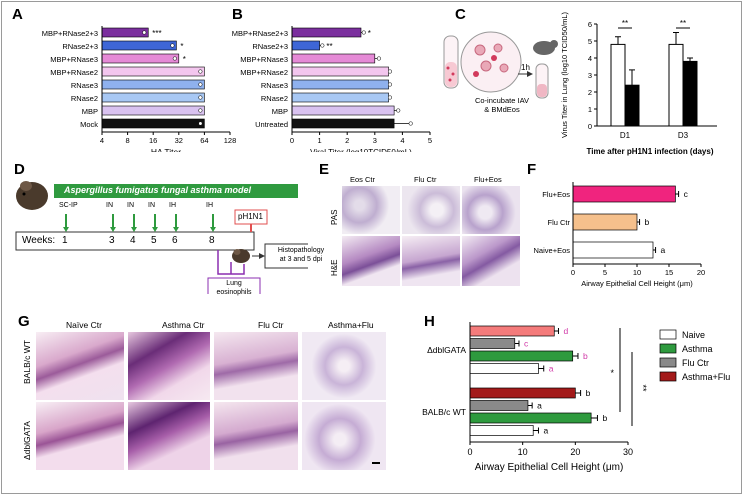  Describe the element at coordinates (668, 348) in the screenshot. I see `h-legend-swatch` at that location.